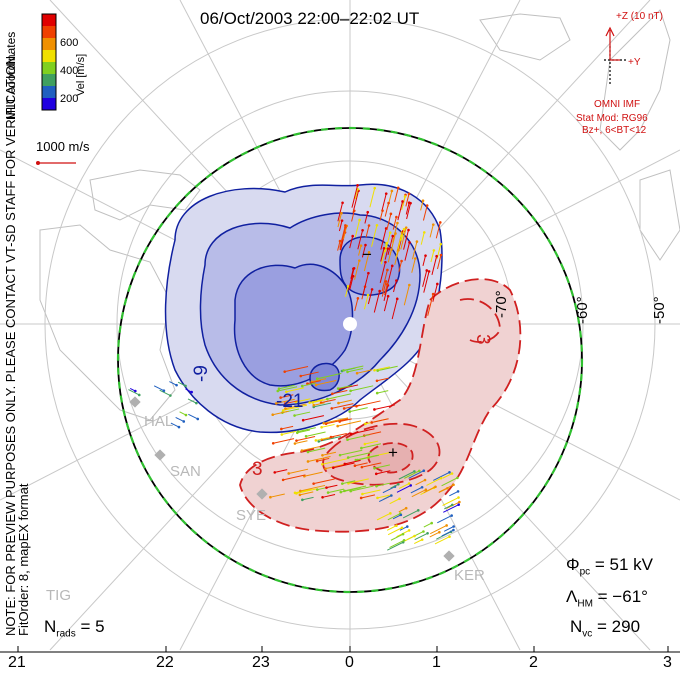 The image size is (680, 674). I want to click on station-sye: SYE, so click(251, 515).